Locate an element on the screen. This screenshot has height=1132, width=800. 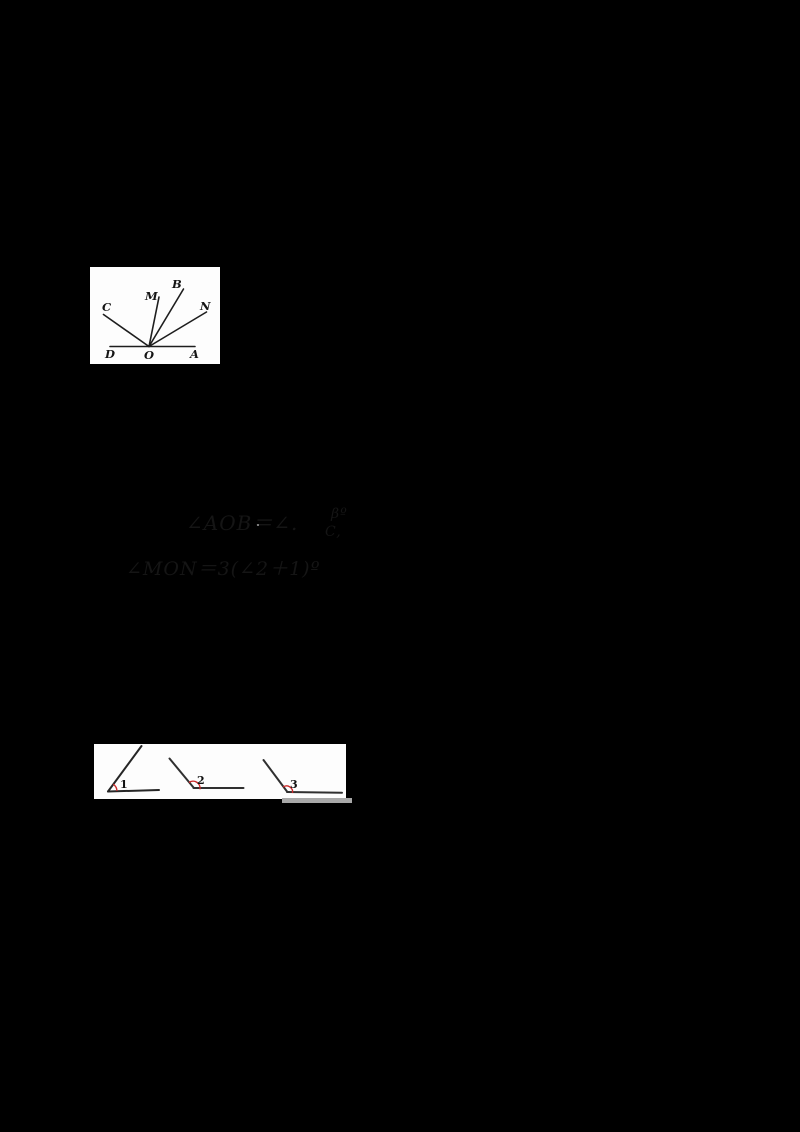
label-N: N is located at coordinates (205, 306).